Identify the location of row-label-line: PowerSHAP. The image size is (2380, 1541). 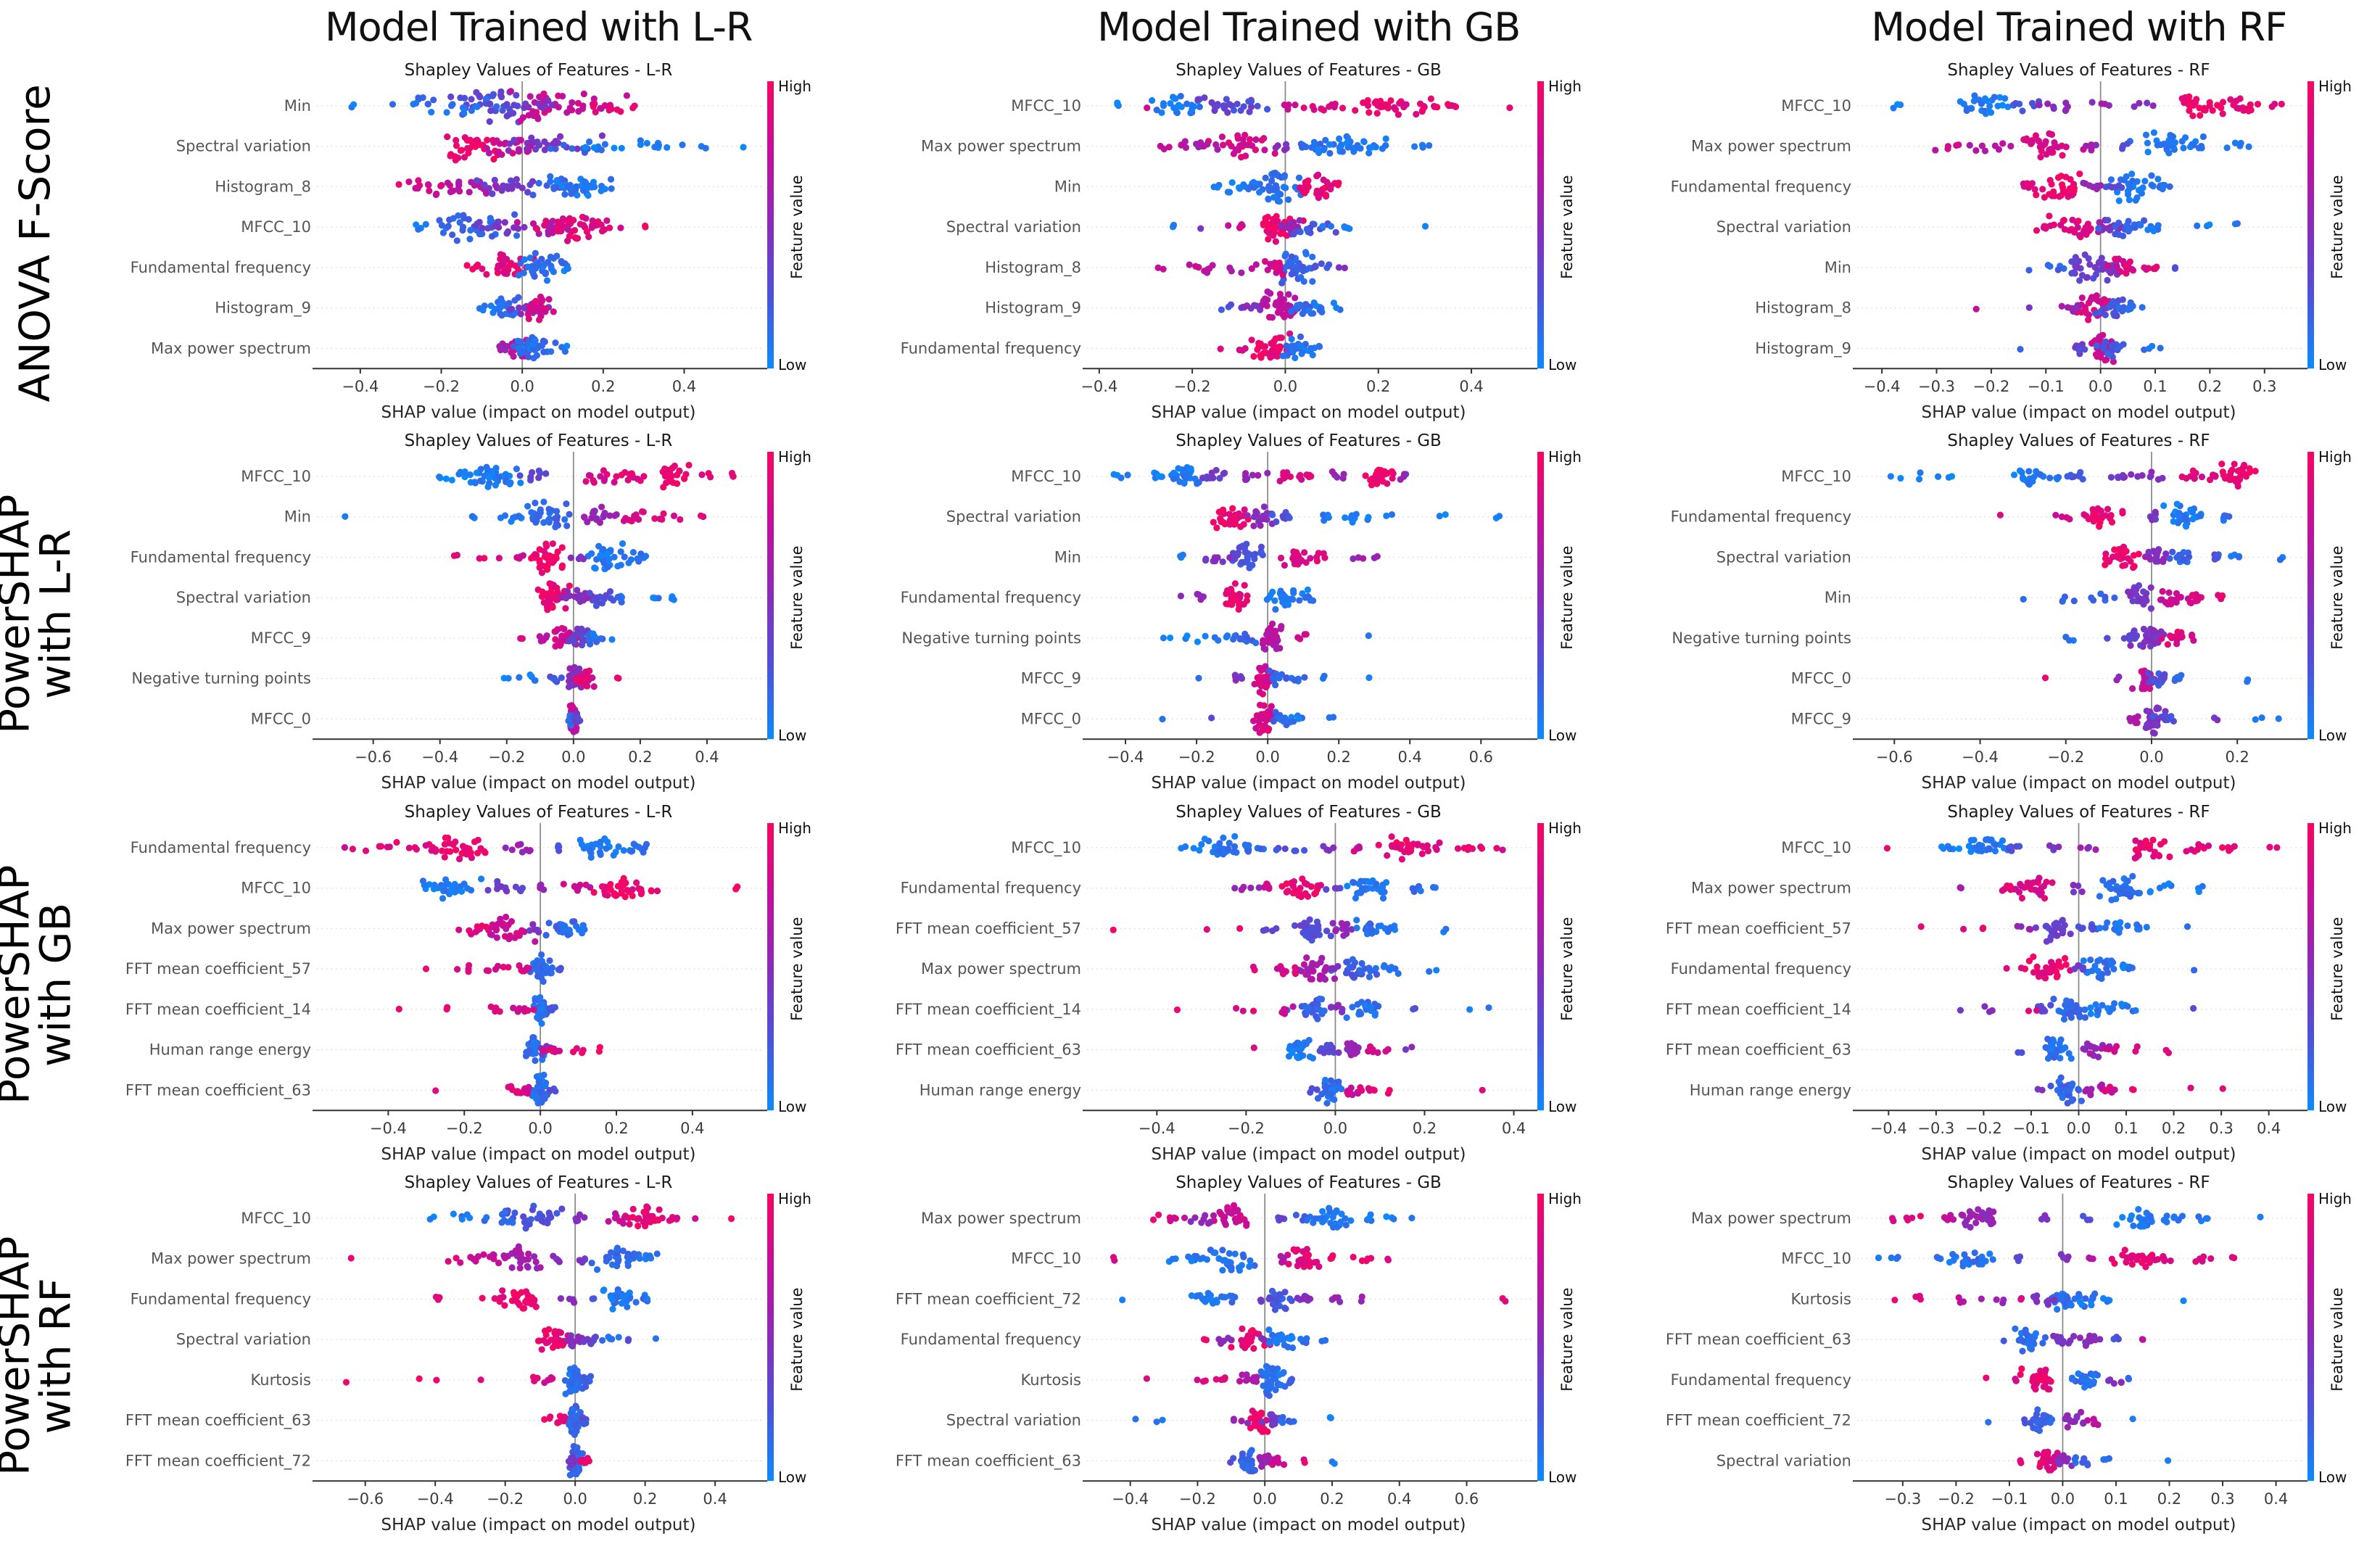
(19, 1356).